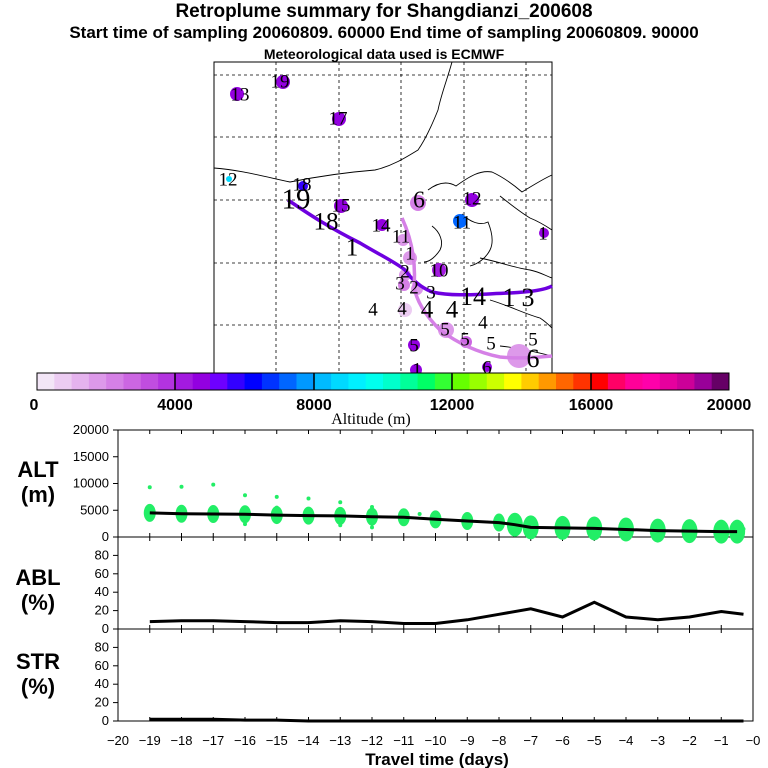 This screenshot has width=768, height=768. Describe the element at coordinates (102, 554) in the screenshot. I see `abl-y-tick-label: 80` at that location.